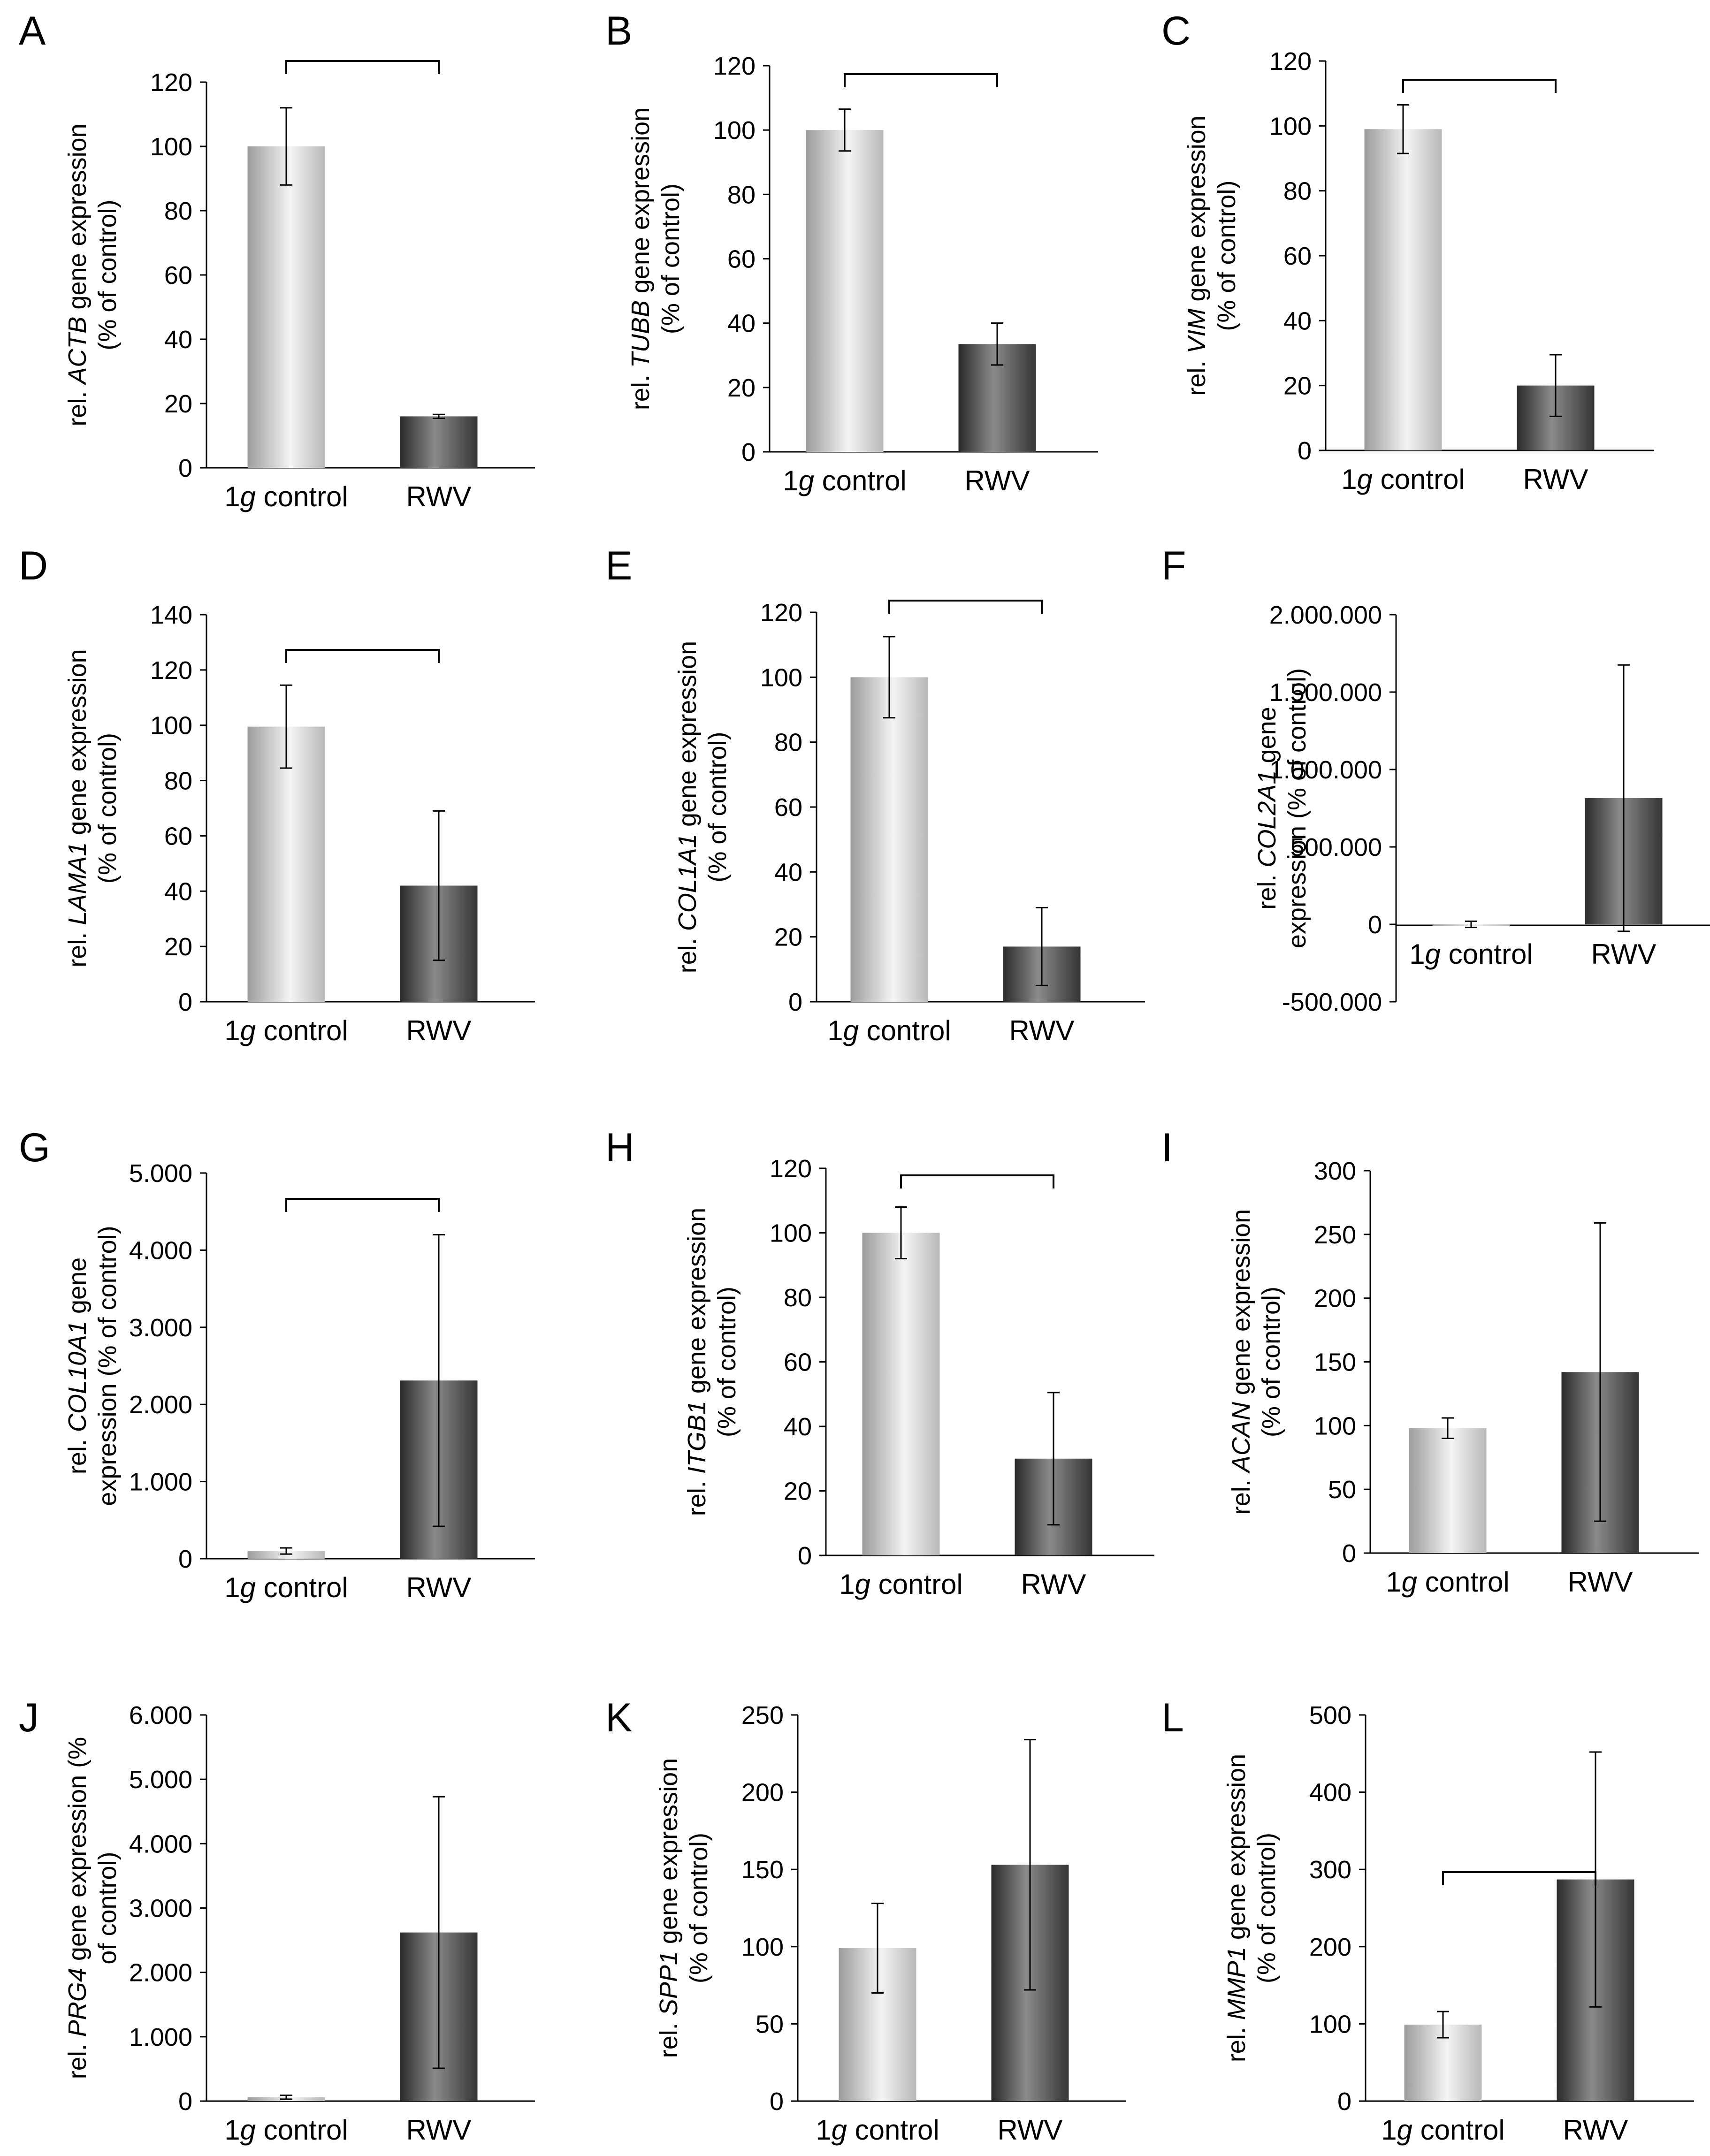 The height and width of the screenshot is (2156, 1710). I want to click on y-tick-label: 500.000, so click(1336, 847).